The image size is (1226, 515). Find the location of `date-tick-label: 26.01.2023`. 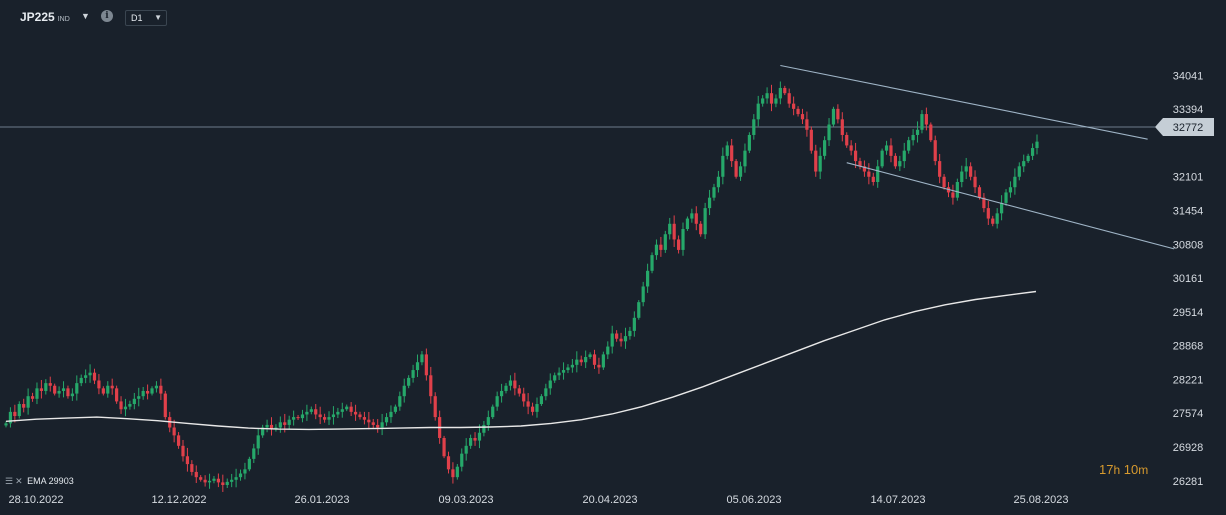

date-tick-label: 26.01.2023 is located at coordinates (321, 500).